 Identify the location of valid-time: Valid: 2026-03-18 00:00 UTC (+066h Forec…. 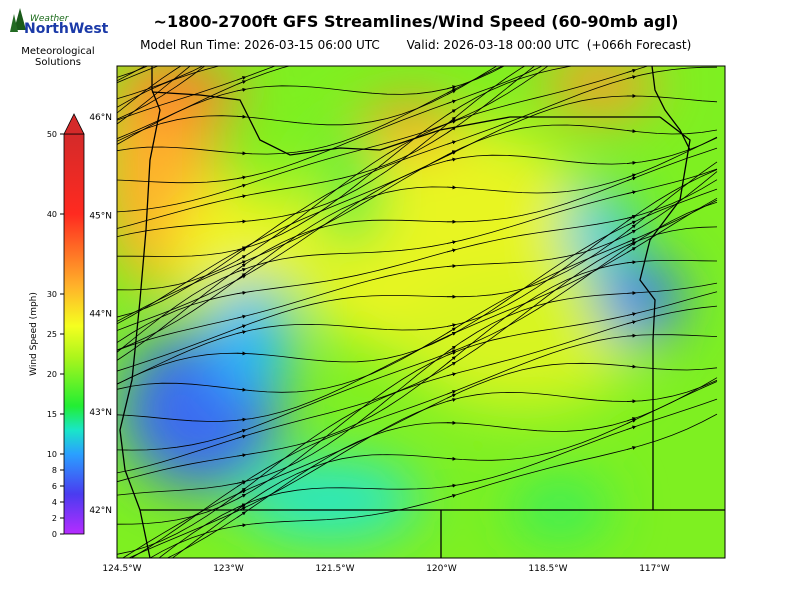
(549, 45).